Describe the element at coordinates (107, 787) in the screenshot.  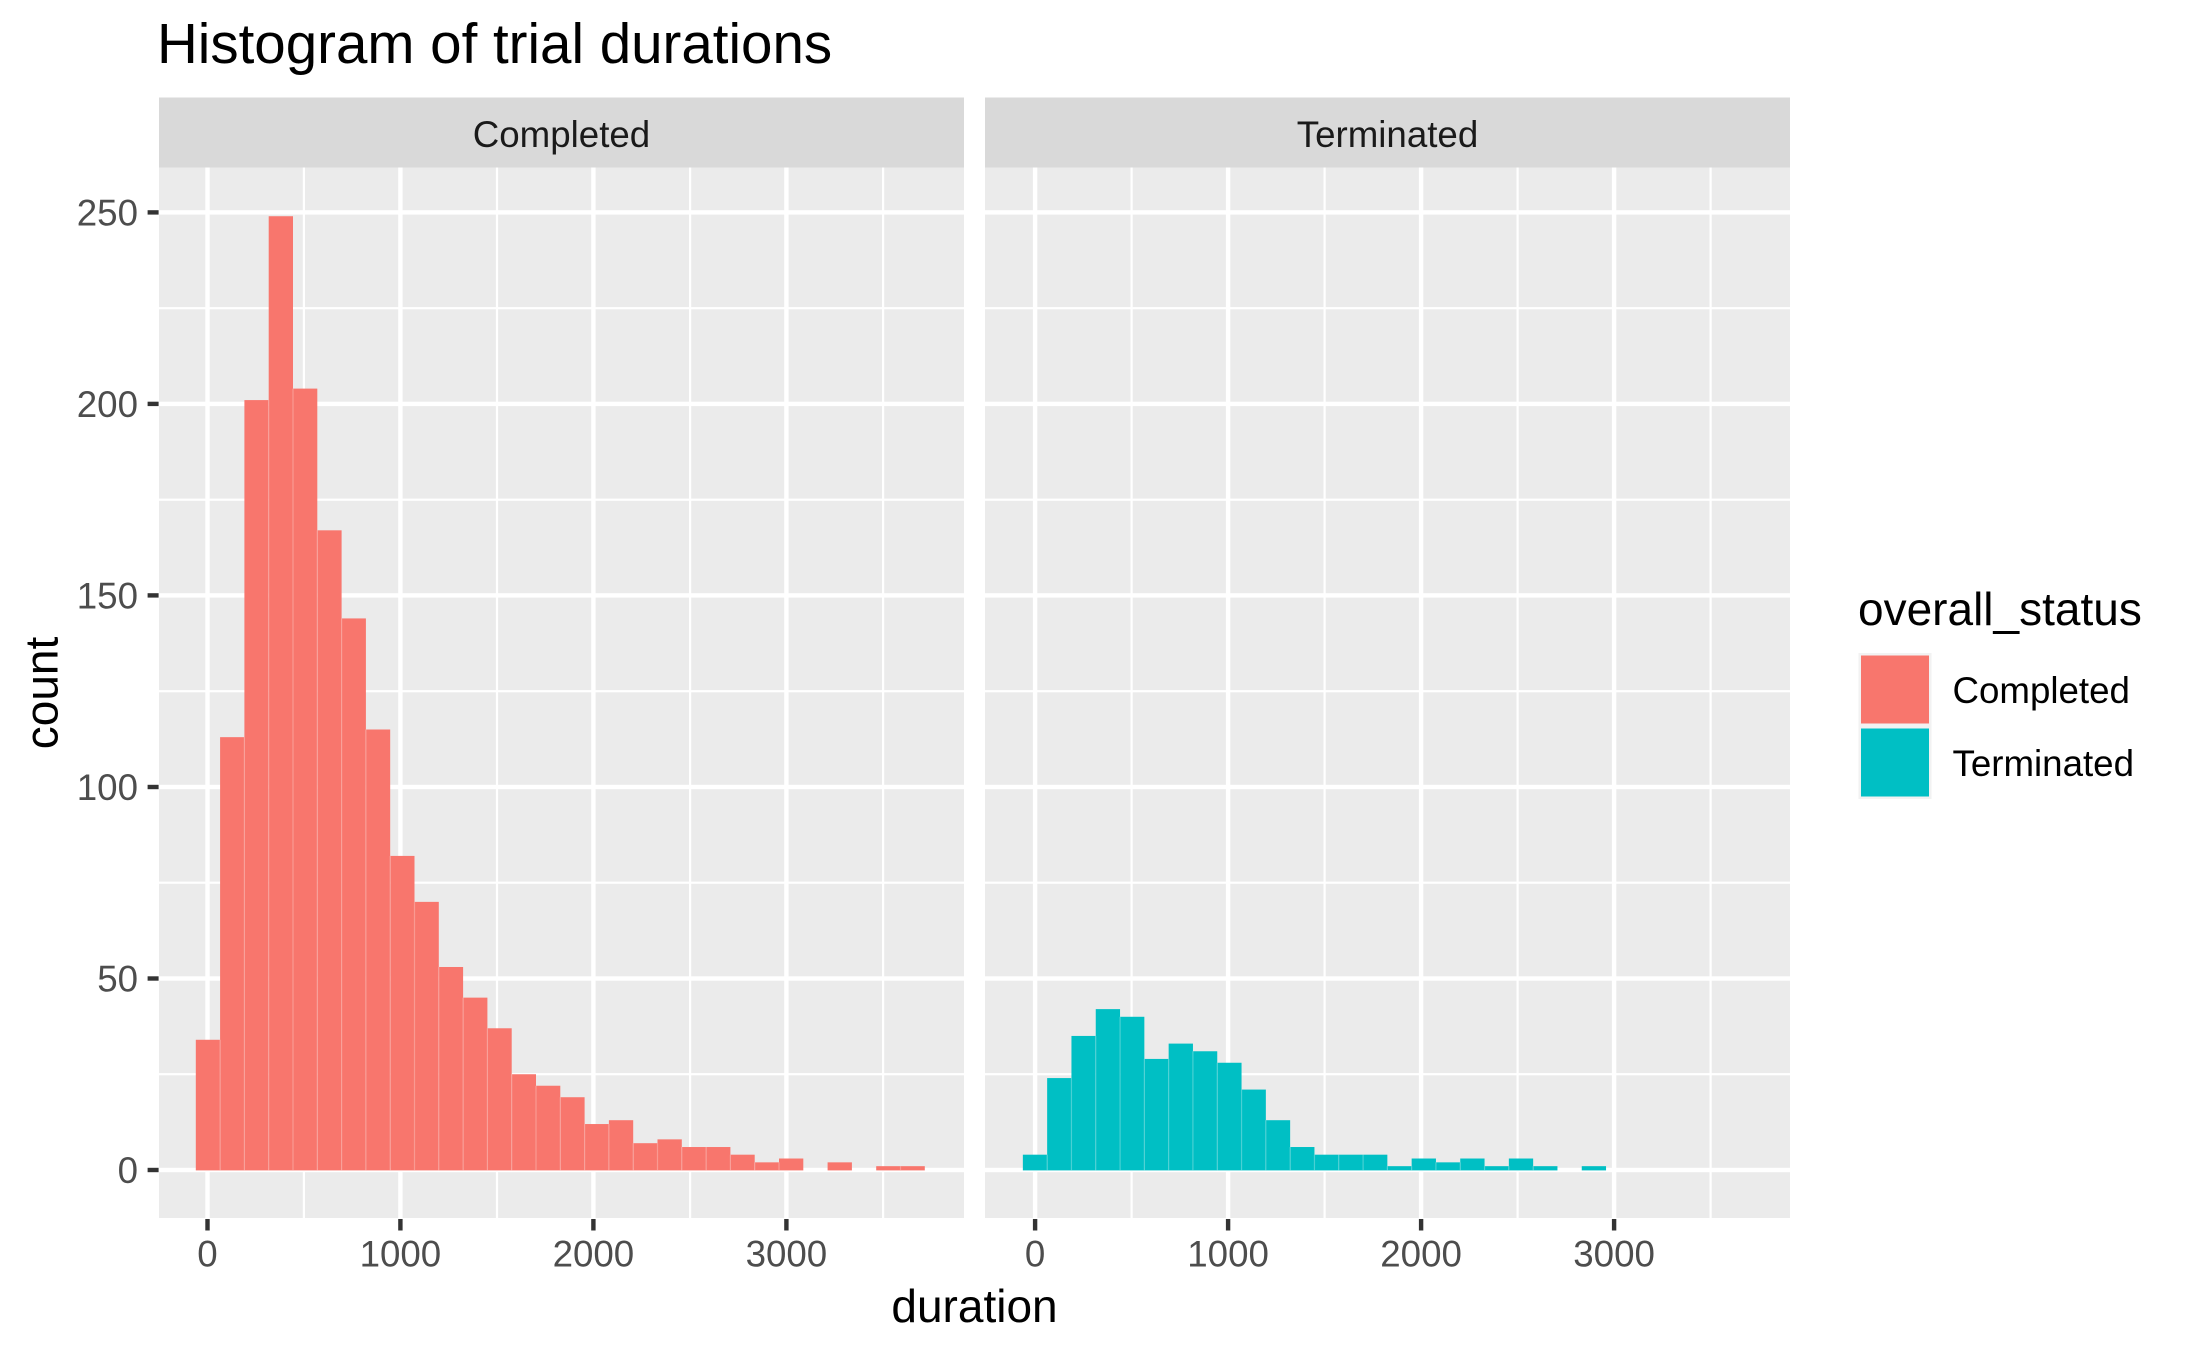
I see `svg-text: 100` at that location.